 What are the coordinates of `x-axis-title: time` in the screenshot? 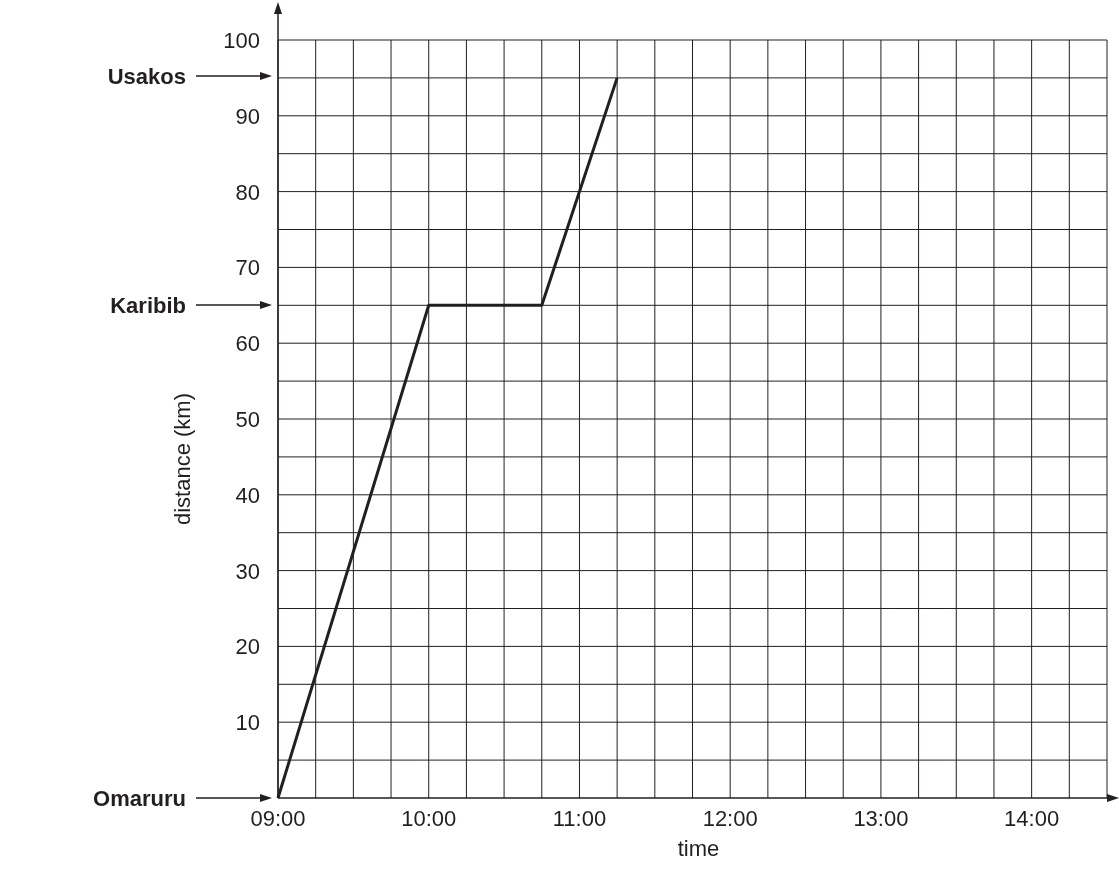 It's located at (698, 848).